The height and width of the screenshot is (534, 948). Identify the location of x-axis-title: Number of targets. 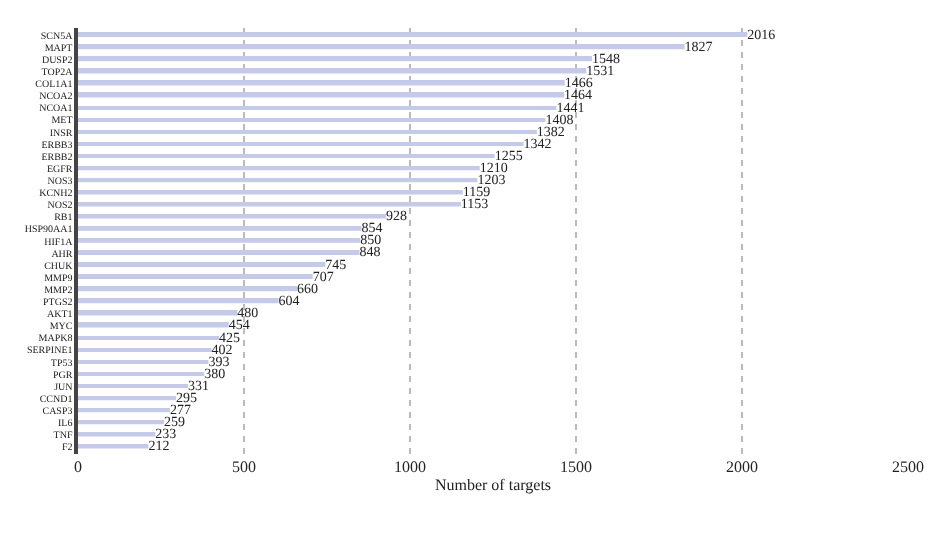
(493, 485).